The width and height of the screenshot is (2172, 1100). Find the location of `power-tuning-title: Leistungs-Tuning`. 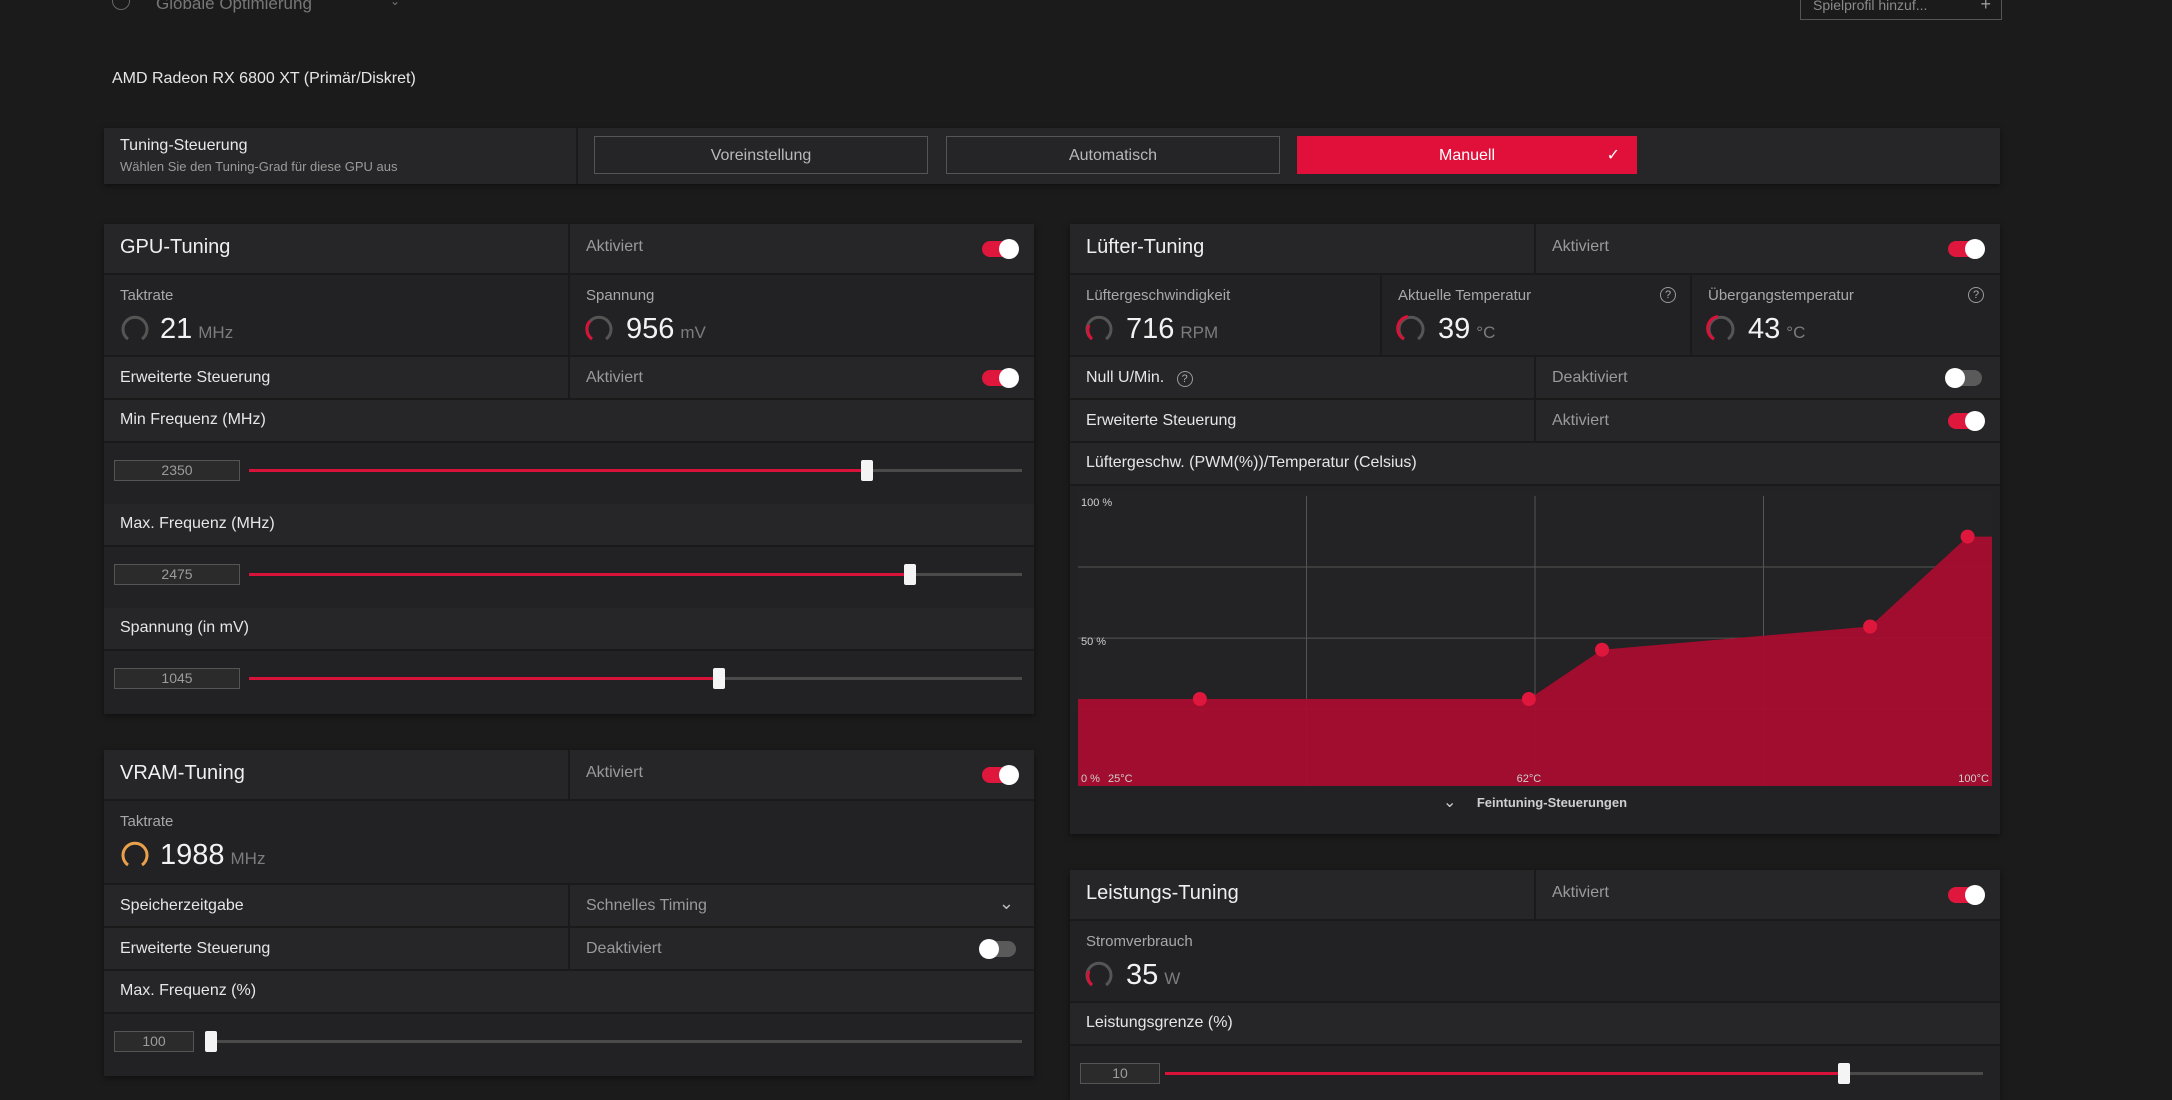

power-tuning-title: Leistungs-Tuning is located at coordinates (1162, 893).